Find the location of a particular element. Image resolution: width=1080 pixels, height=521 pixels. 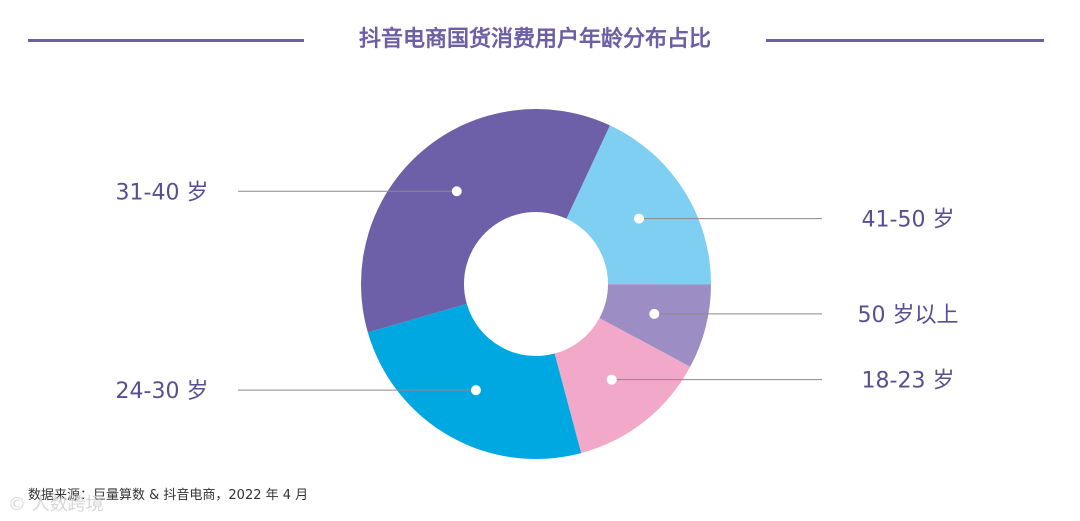

title-divider-right is located at coordinates (905, 40).